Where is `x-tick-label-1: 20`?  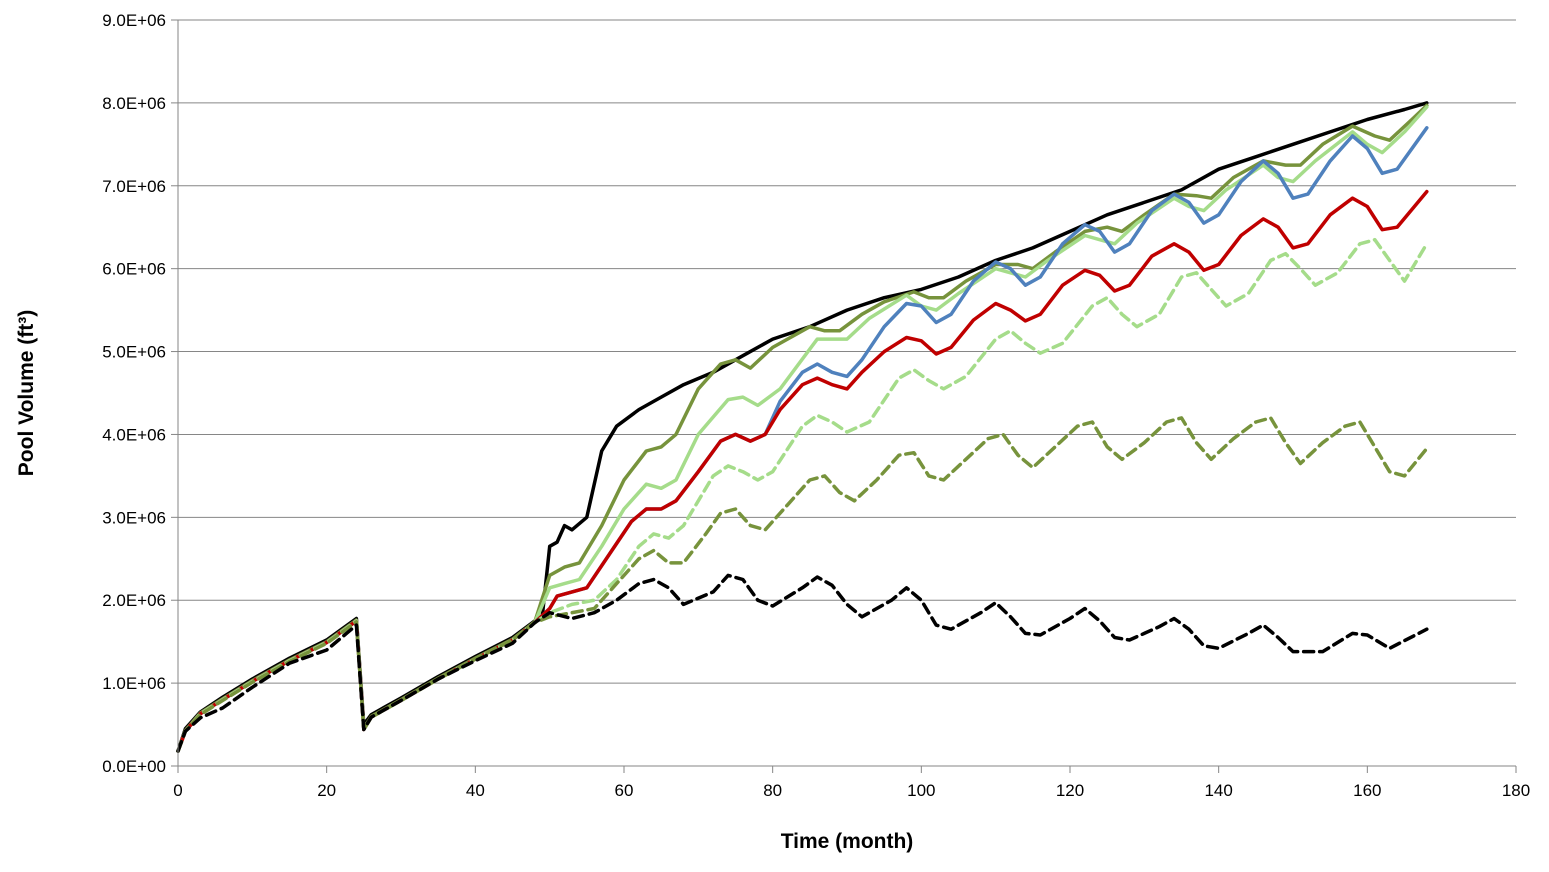
x-tick-label-1: 20 is located at coordinates (326, 790).